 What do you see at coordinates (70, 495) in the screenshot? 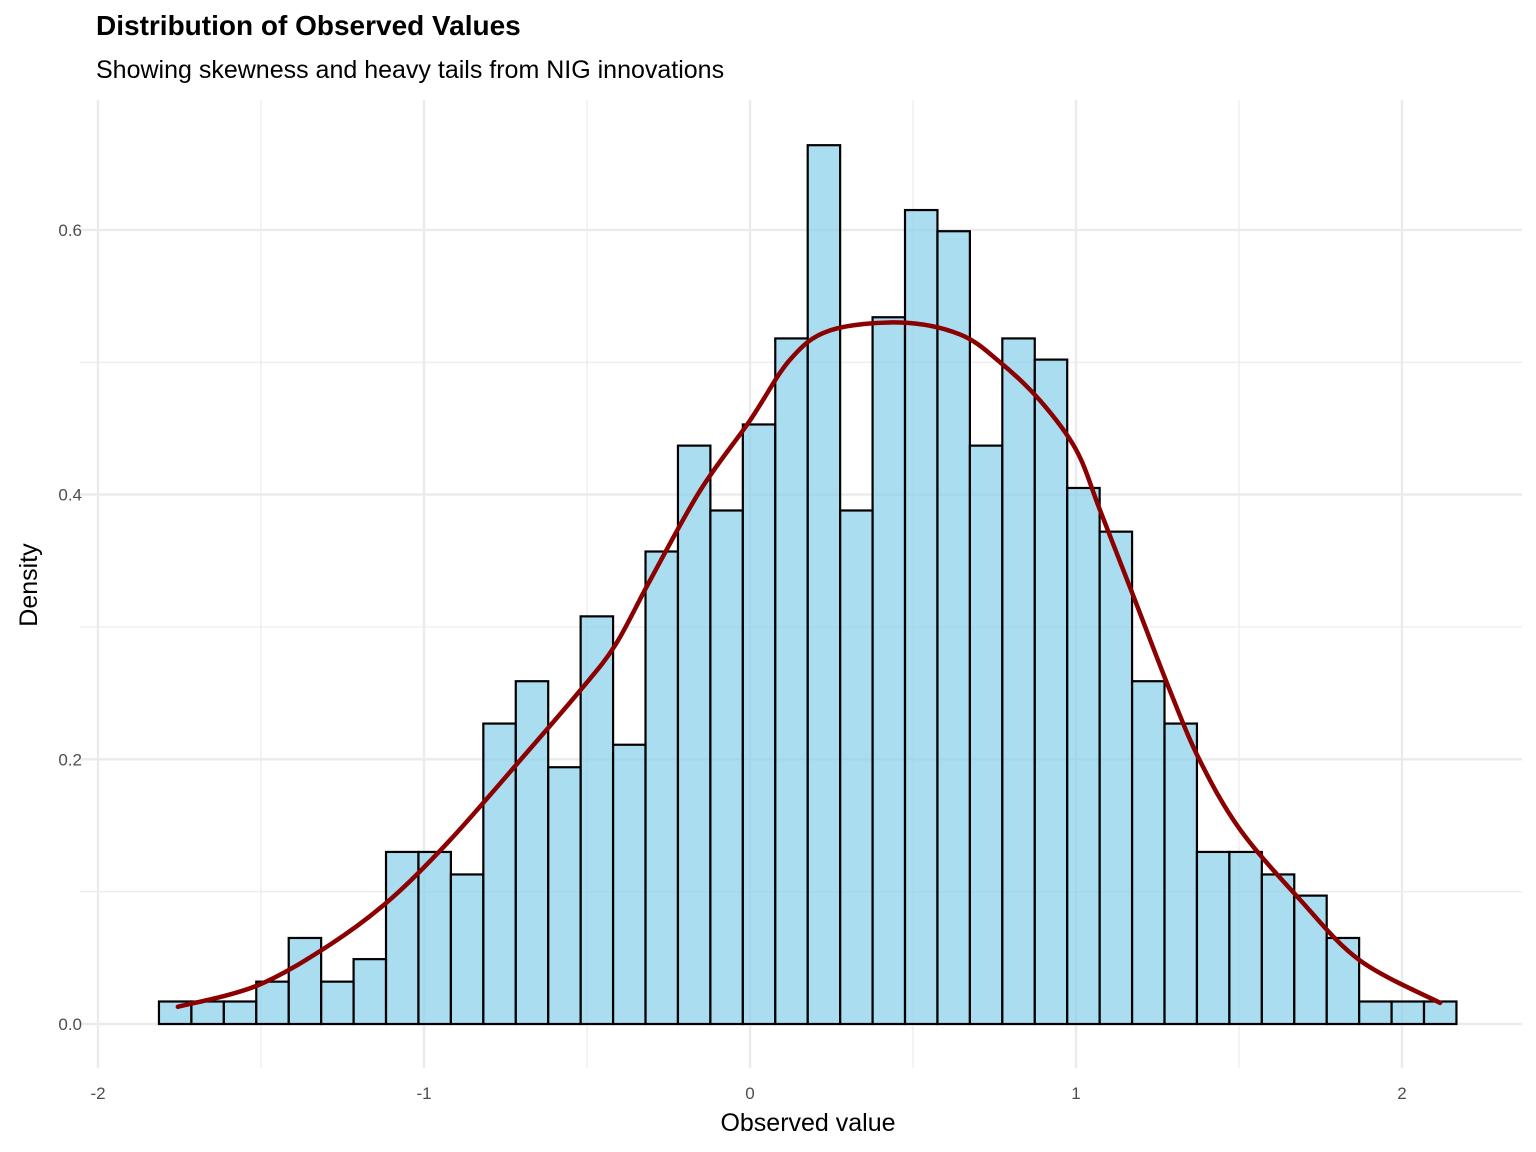
I see `y-tick-label: 0.4` at bounding box center [70, 495].